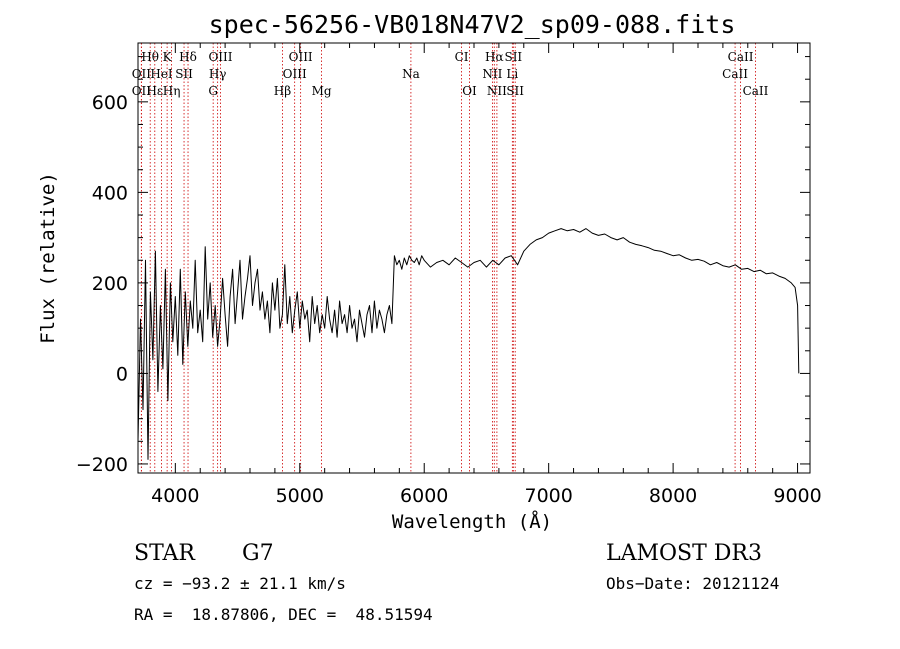 Image resolution: width=900 pixels, height=649 pixels. I want to click on x-tick-label: 7000, so click(548, 496).